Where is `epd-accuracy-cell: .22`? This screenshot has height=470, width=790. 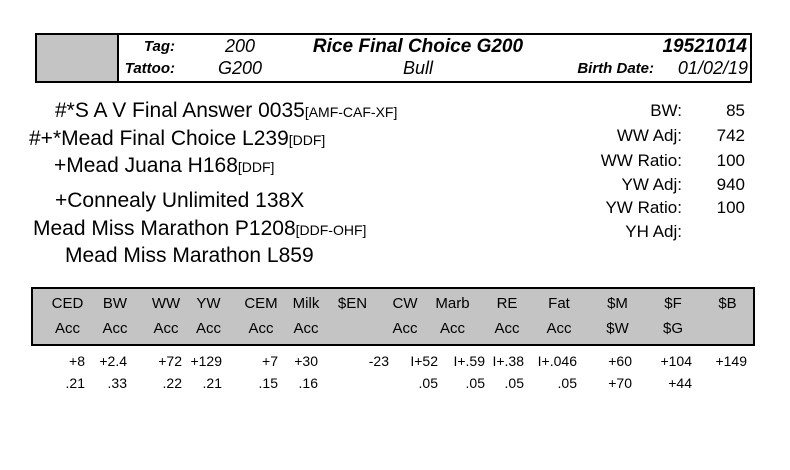 epd-accuracy-cell: .22 is located at coordinates (172, 383).